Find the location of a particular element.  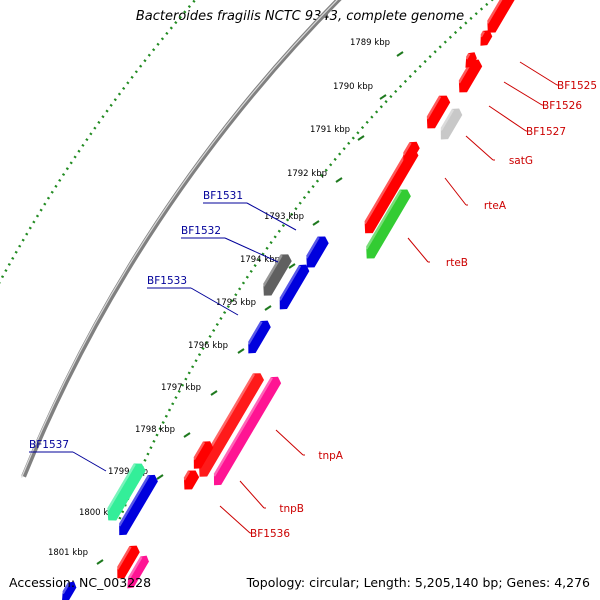

kbp-tick-label: 1800 kbp is located at coordinates (99, 513).